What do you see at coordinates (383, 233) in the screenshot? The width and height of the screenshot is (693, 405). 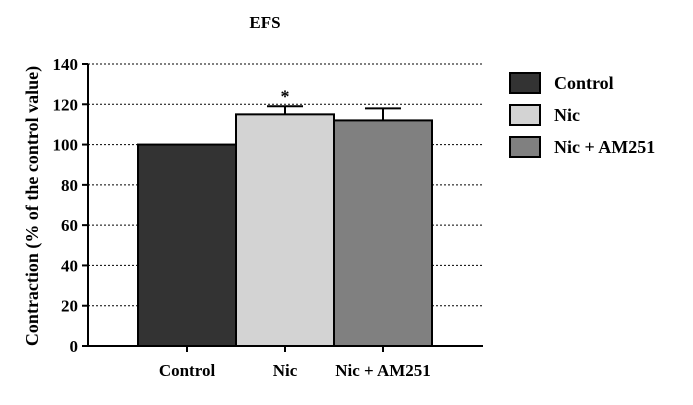 I see `bar-nic-am251` at bounding box center [383, 233].